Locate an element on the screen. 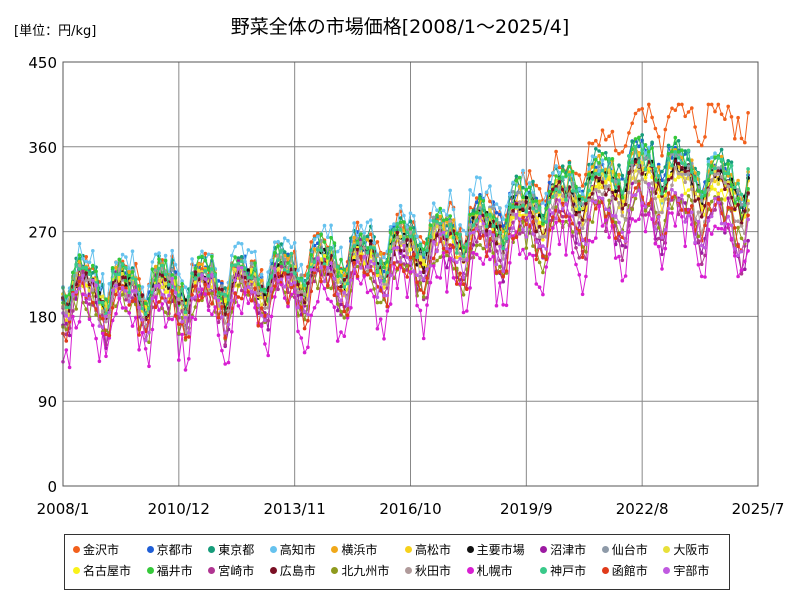 The image size is (800, 600). y-tick-label: 90 is located at coordinates (47, 402).